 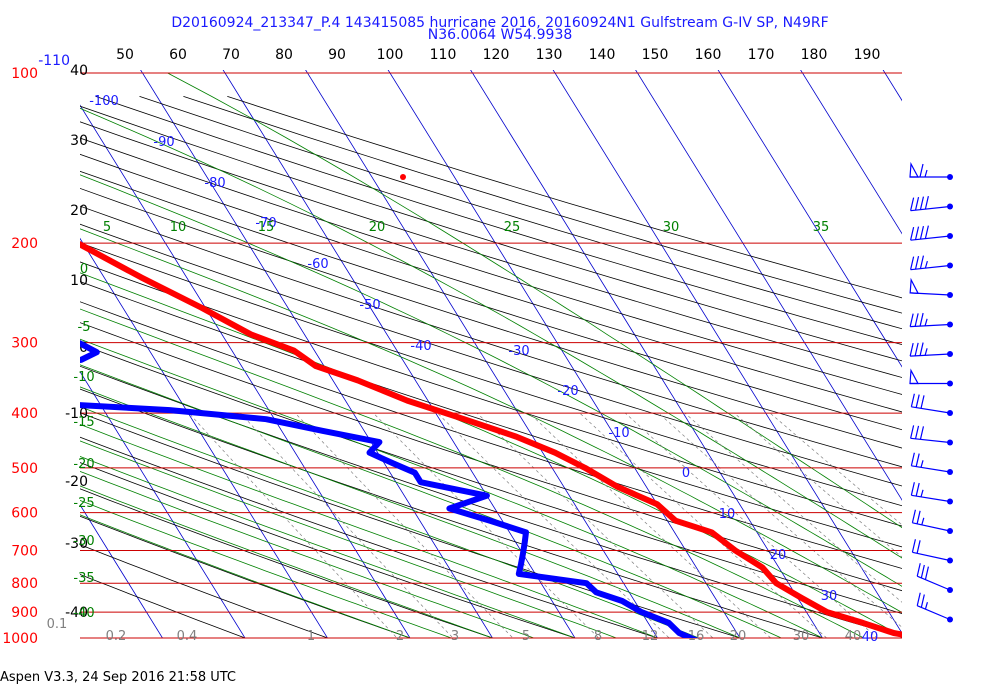 I want to click on mixing-ratio-label: 1, so click(x=311, y=636).